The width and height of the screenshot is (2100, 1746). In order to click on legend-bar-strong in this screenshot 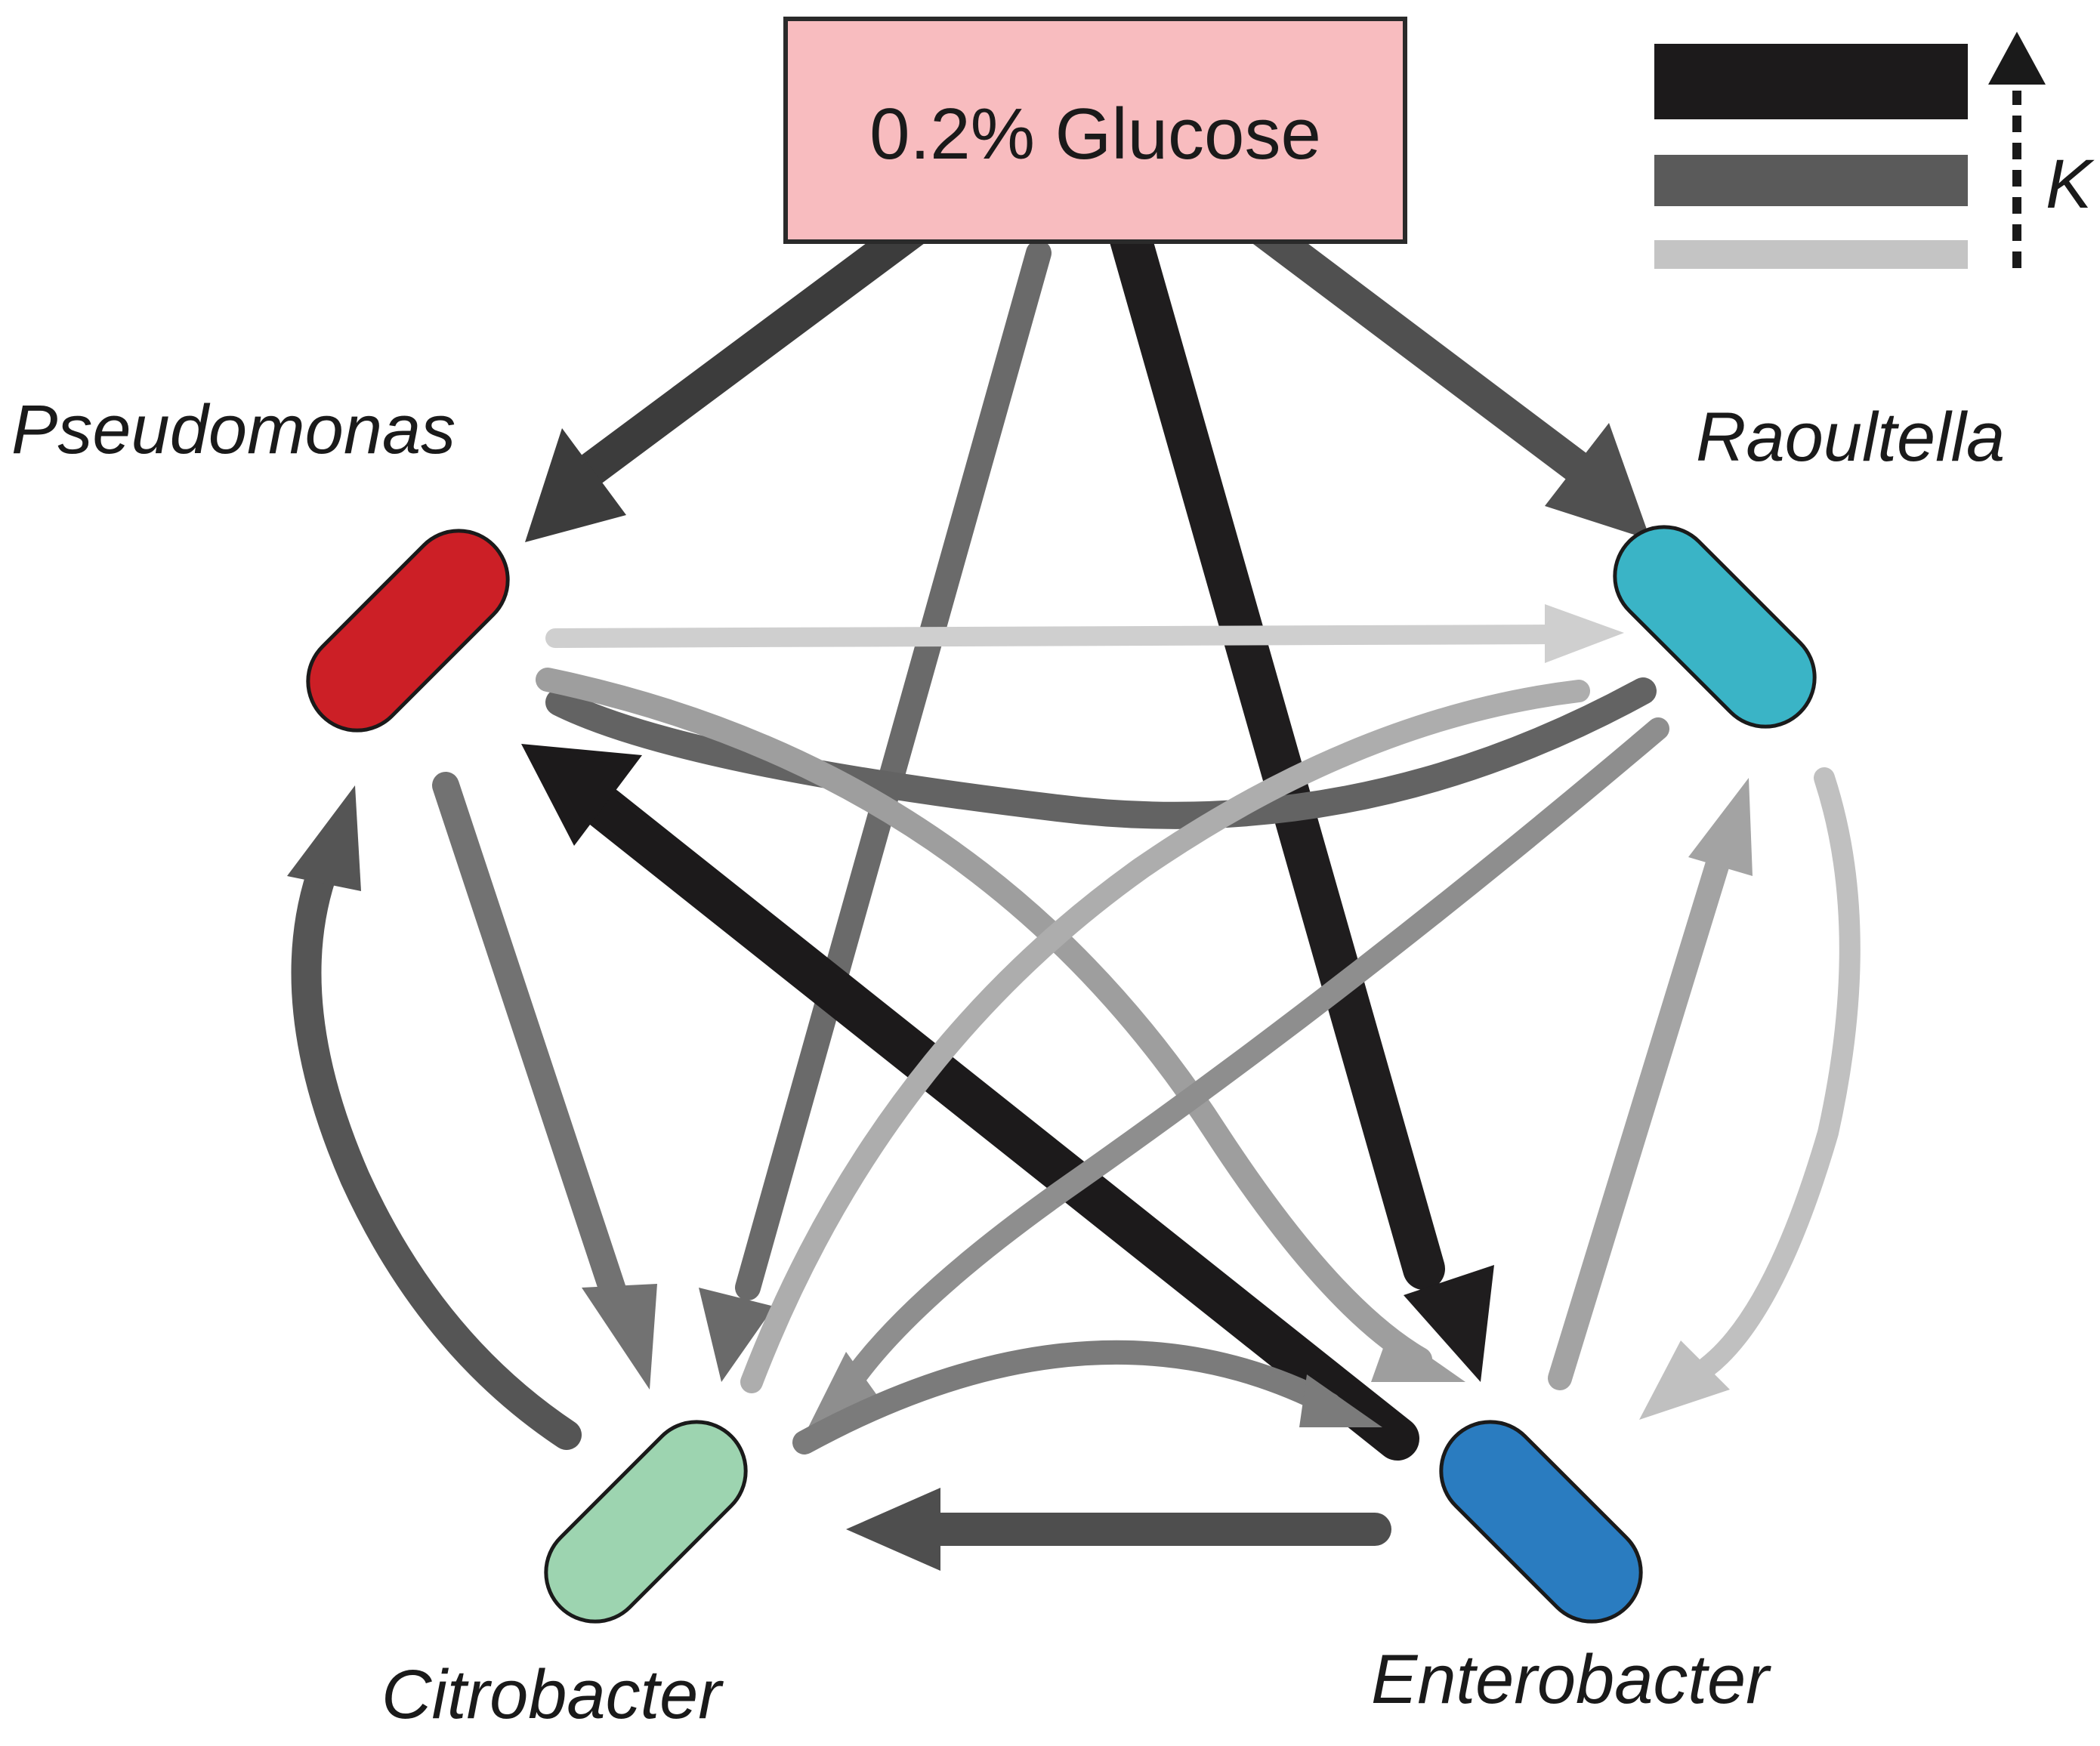, I will do `click(1811, 81)`.